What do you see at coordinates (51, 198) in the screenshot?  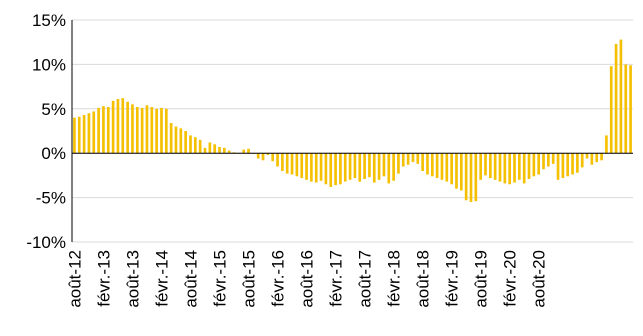 I see `y-tick-label: -5%` at bounding box center [51, 198].